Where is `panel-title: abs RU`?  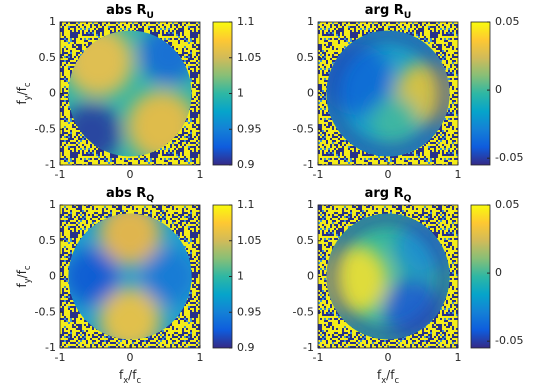
panel-title: abs RU is located at coordinates (130, 12).